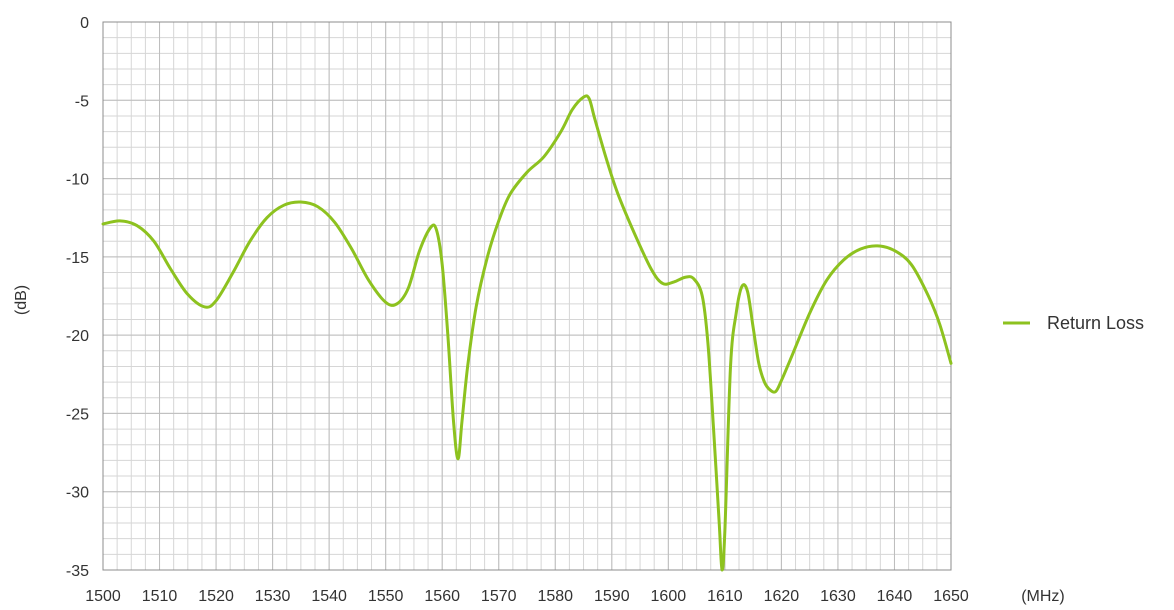 Image resolution: width=1174 pixels, height=610 pixels. What do you see at coordinates (442, 596) in the screenshot?
I see `x-tick-label: 1560` at bounding box center [442, 596].